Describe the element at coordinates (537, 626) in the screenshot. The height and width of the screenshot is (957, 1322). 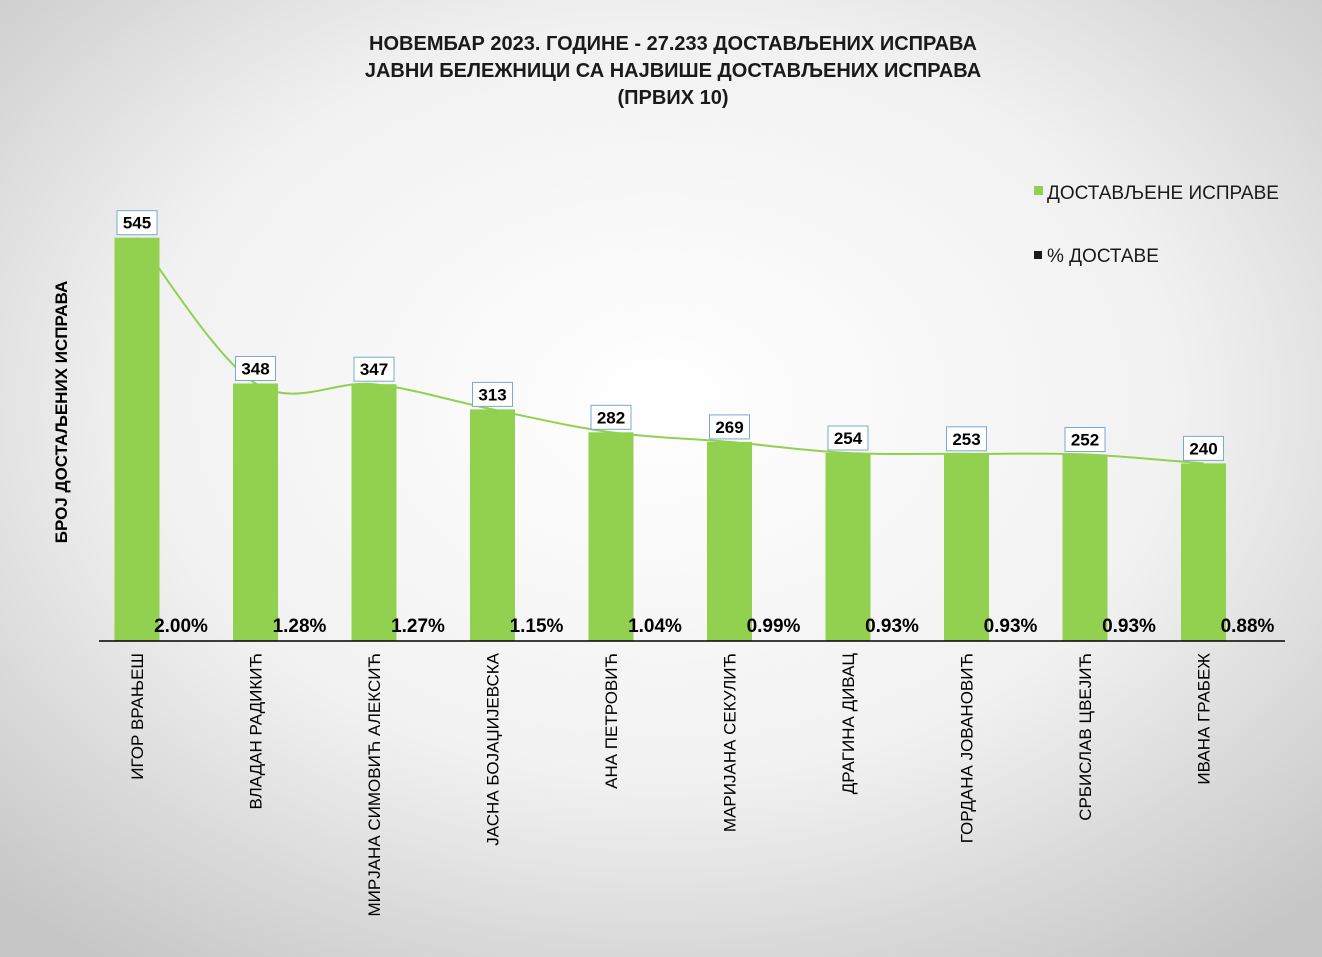
I see `percent-label-item-4: 1.15%` at that location.